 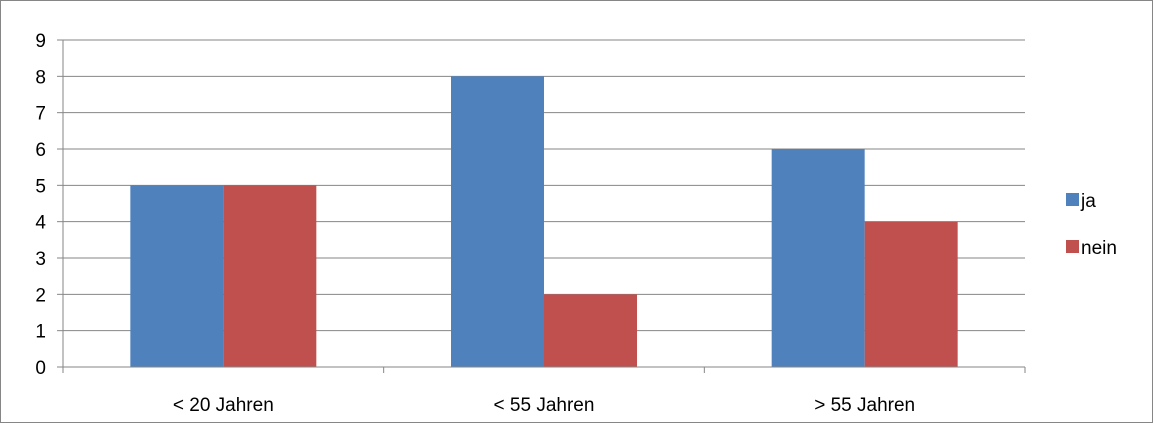 I want to click on legend-label-nein: nein, so click(x=1099, y=248).